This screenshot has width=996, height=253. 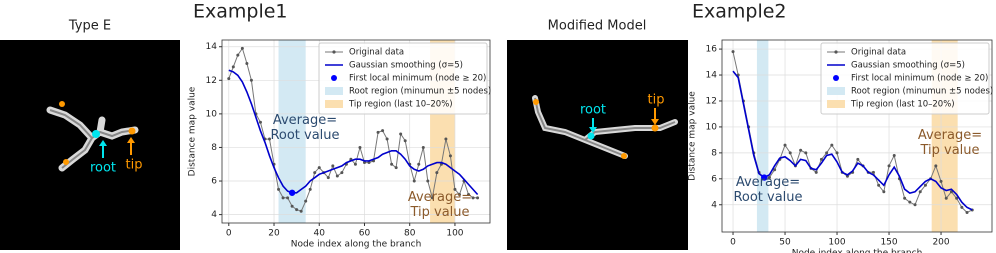 What do you see at coordinates (888, 243) in the screenshot?
I see `x-tick-label: 150` at bounding box center [888, 243].